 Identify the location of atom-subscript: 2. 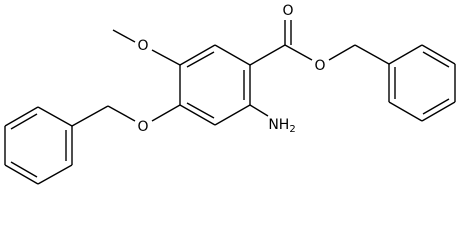
(292, 129).